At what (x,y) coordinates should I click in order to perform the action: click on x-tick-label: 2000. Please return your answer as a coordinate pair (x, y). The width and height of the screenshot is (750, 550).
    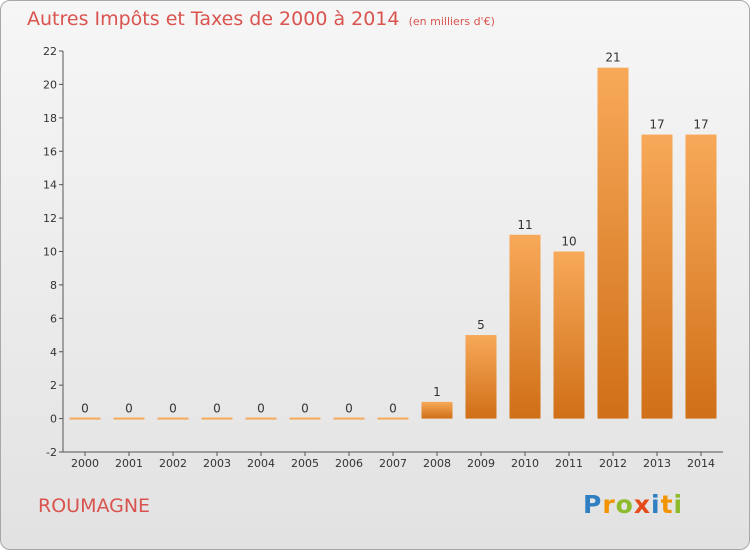
    Looking at the image, I should click on (85, 463).